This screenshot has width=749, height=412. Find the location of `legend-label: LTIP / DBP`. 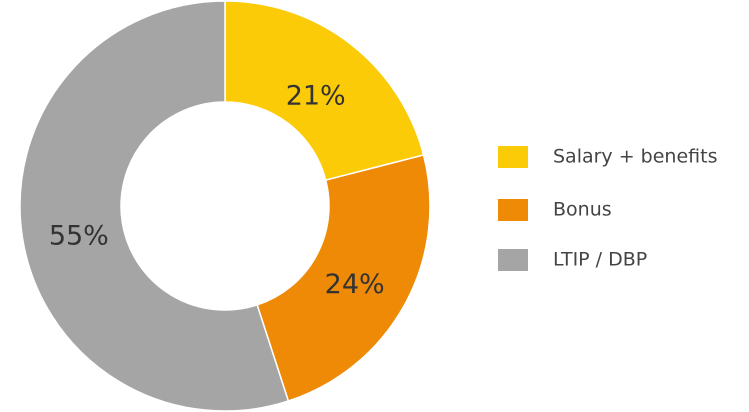

legend-label: LTIP / DBP is located at coordinates (600, 260).